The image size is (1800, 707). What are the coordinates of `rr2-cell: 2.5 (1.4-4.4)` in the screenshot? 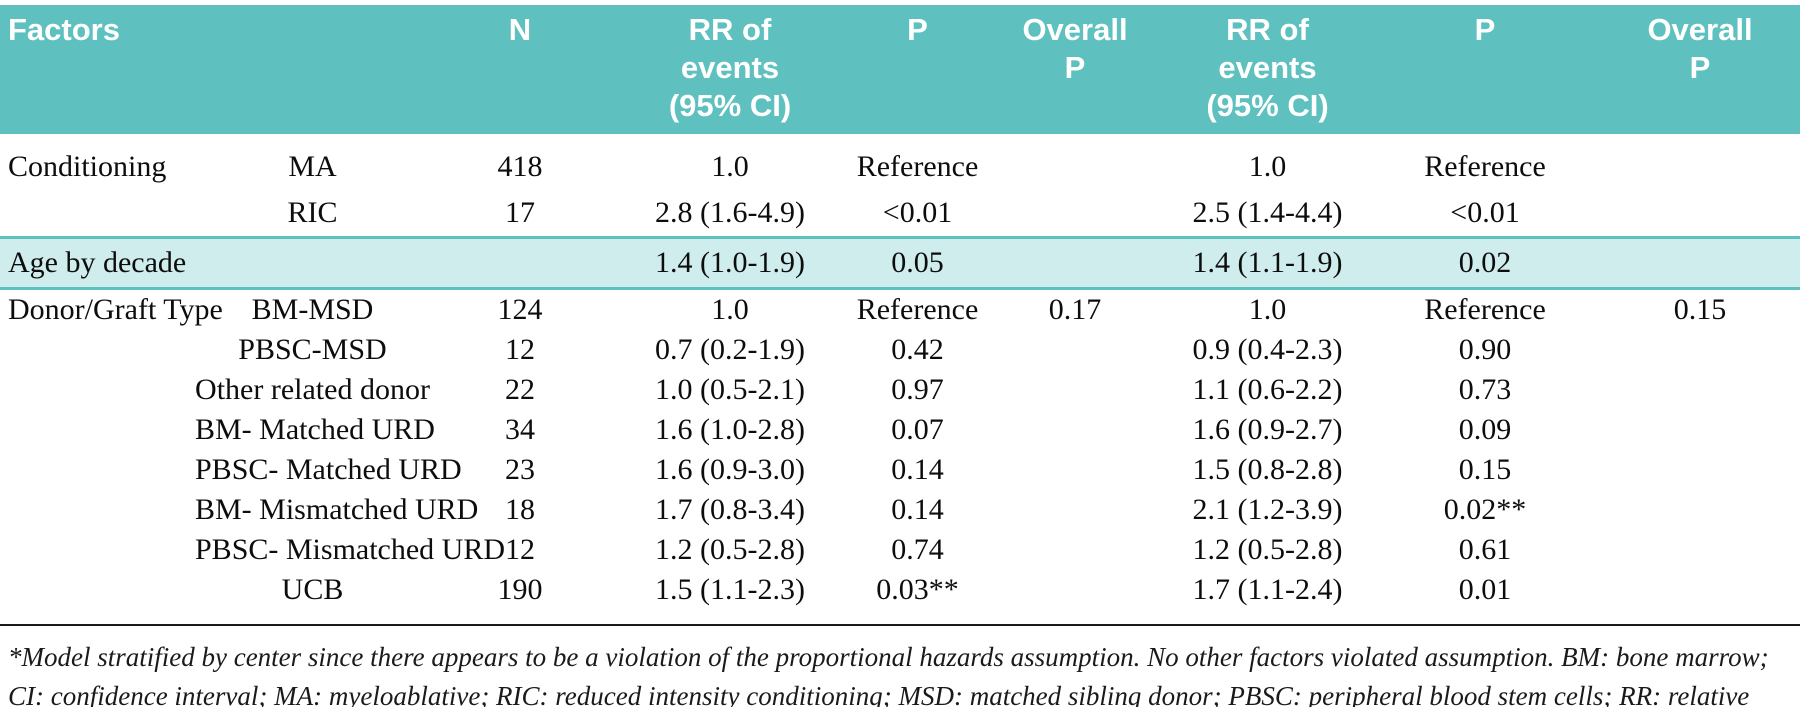 It's located at (1267, 213).